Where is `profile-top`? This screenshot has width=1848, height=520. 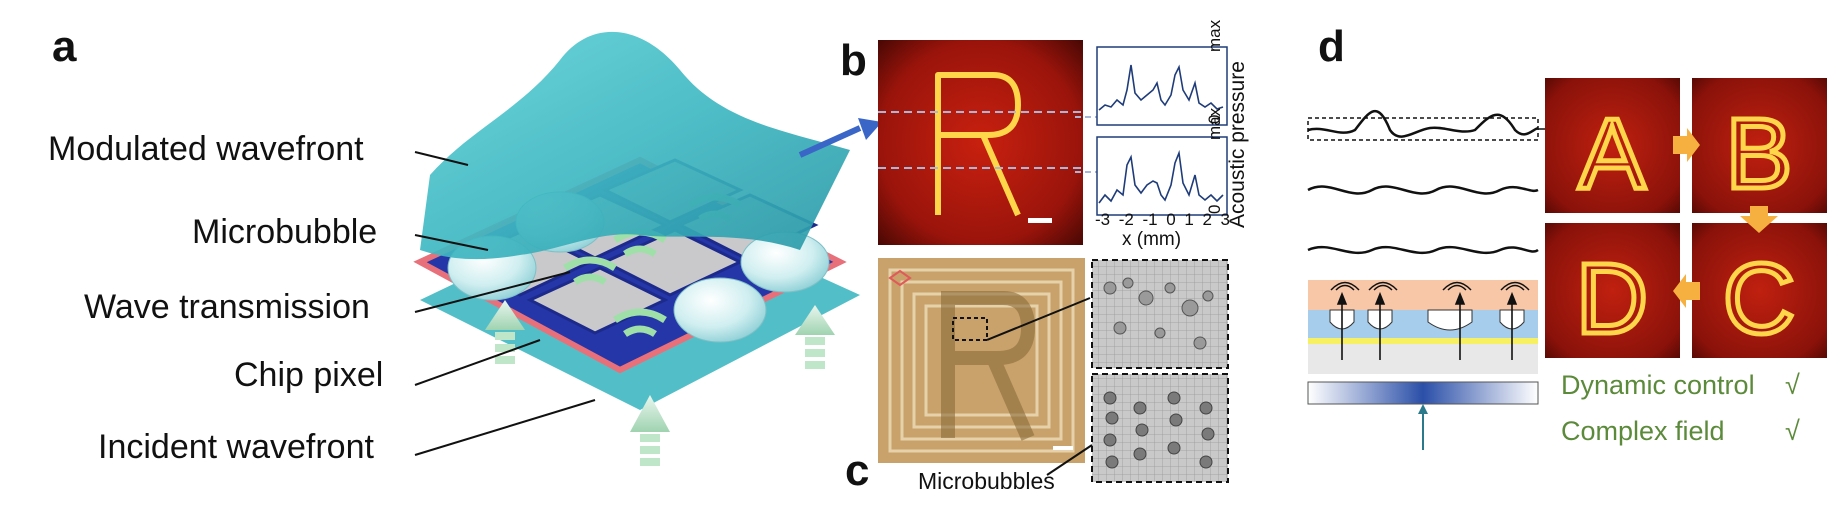 profile-top is located at coordinates (1161, 87).